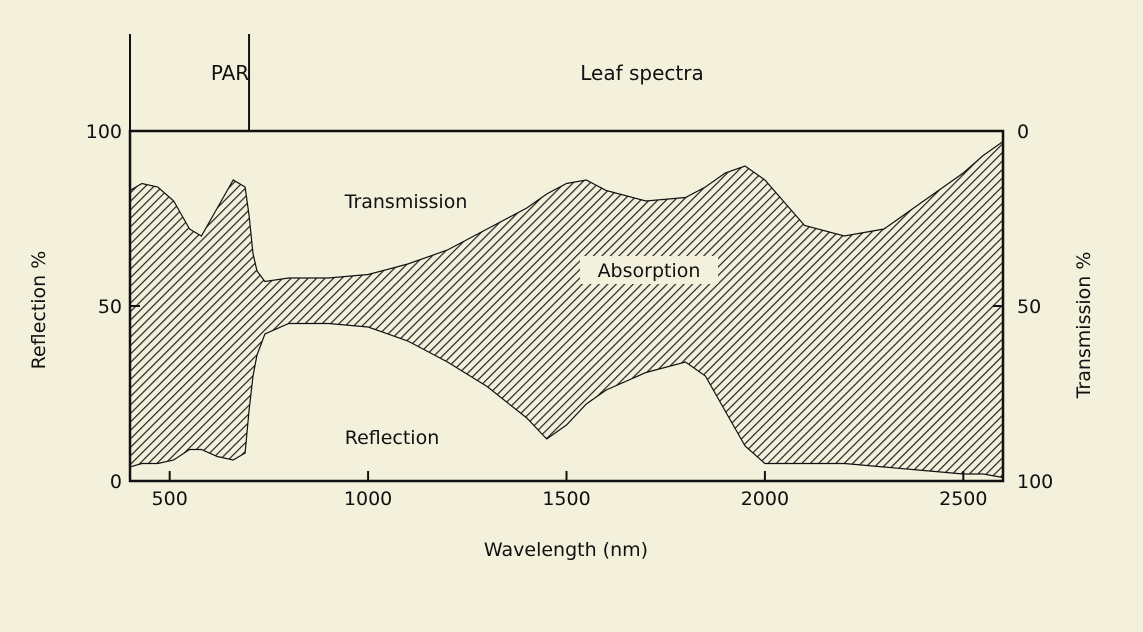  I want to click on y-axis-label-left: Reflection %, so click(39, 310).